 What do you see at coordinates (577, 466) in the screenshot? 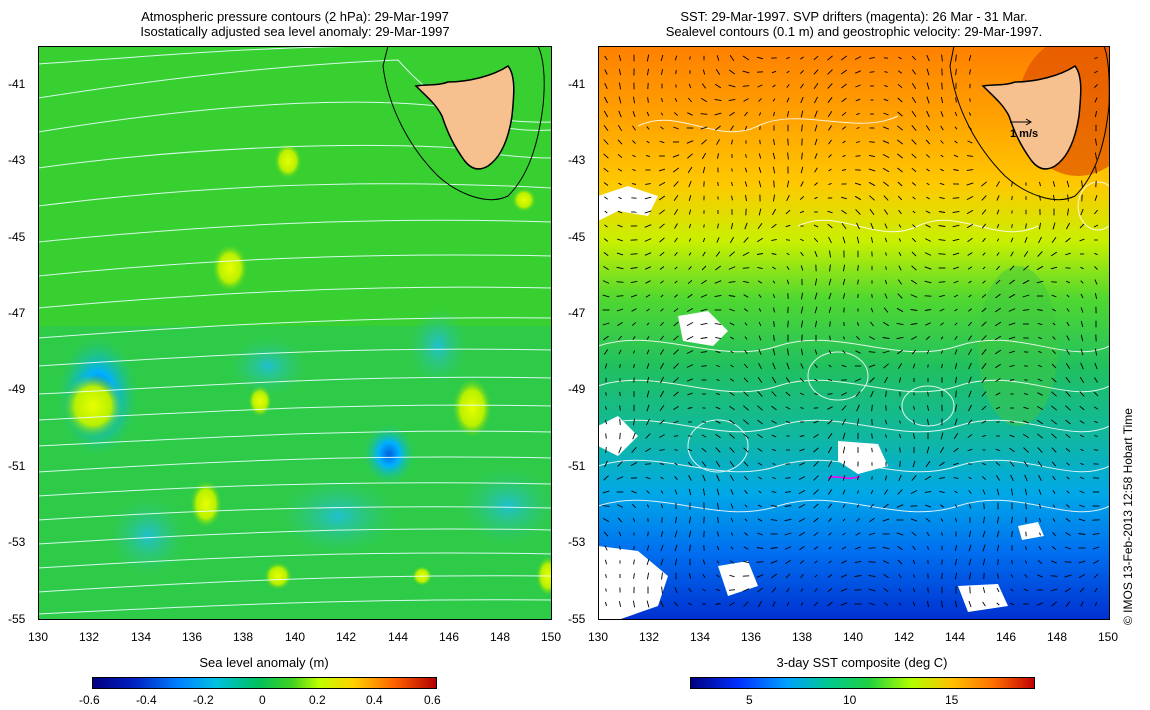
I see `right-y-tick: -51` at bounding box center [577, 466].